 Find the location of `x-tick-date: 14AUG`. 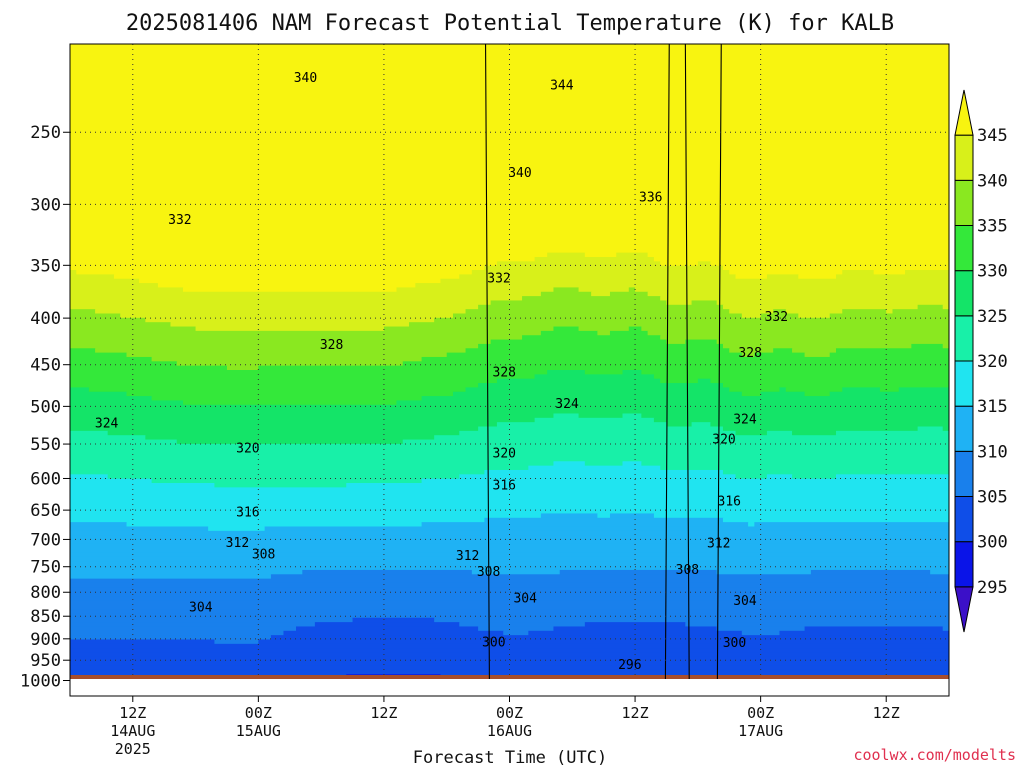

x-tick-date: 14AUG is located at coordinates (132, 731).